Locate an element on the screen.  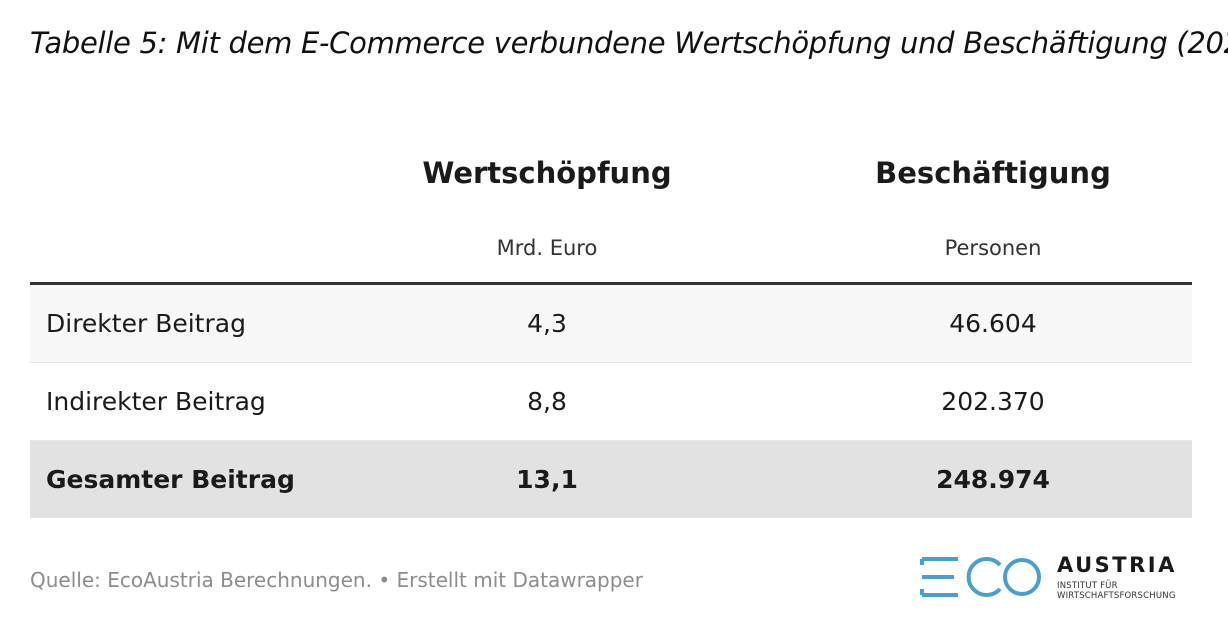
table-row: Indirekter Beitrag 8,8 202.370 is located at coordinates (611, 401).